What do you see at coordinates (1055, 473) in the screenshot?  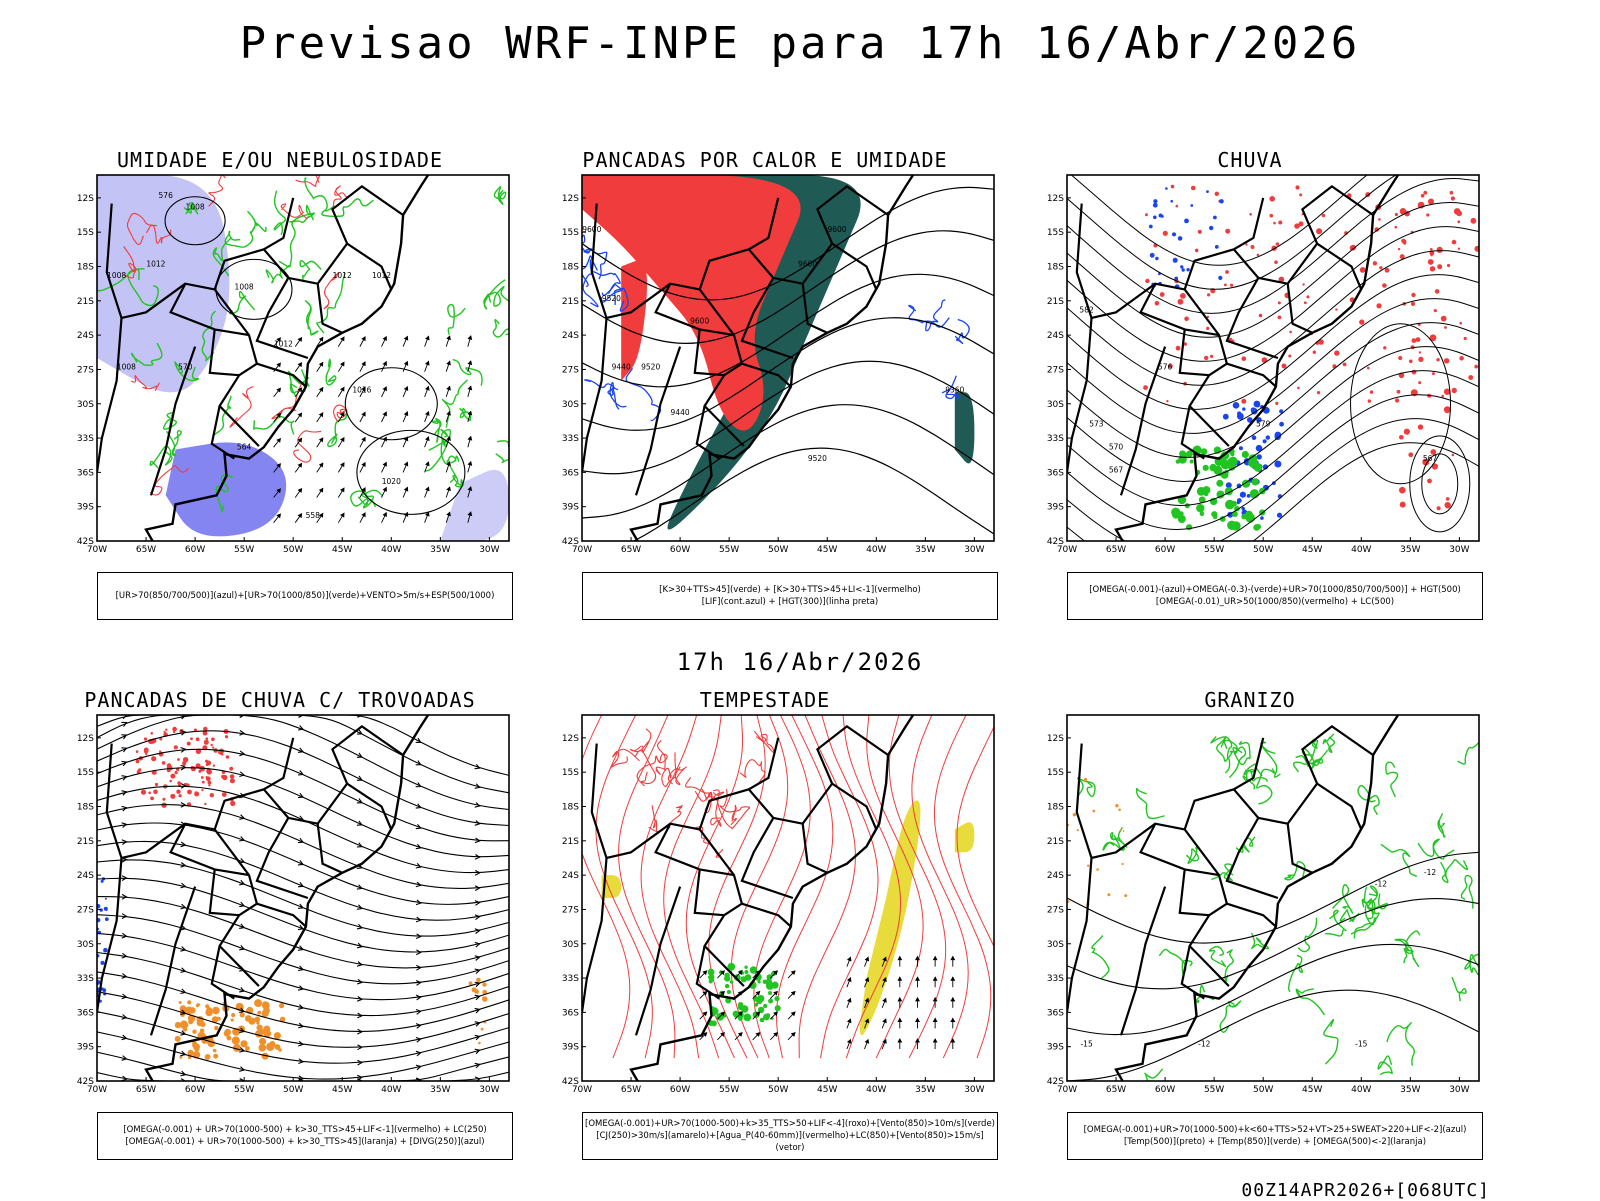 I see `lat-tick-label: 36S` at bounding box center [1055, 473].